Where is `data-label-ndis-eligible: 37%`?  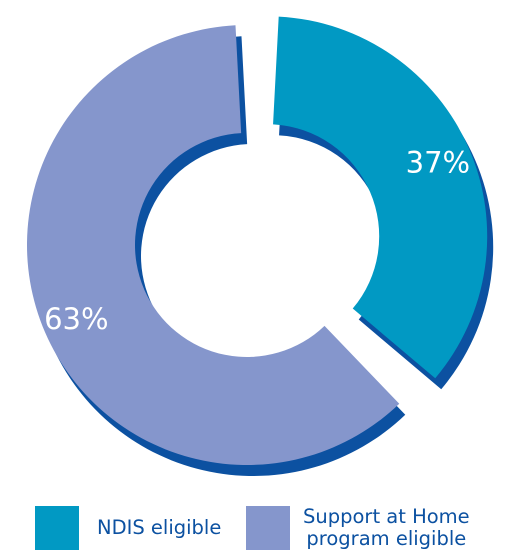
data-label-ndis-eligible: 37% is located at coordinates (438, 162).